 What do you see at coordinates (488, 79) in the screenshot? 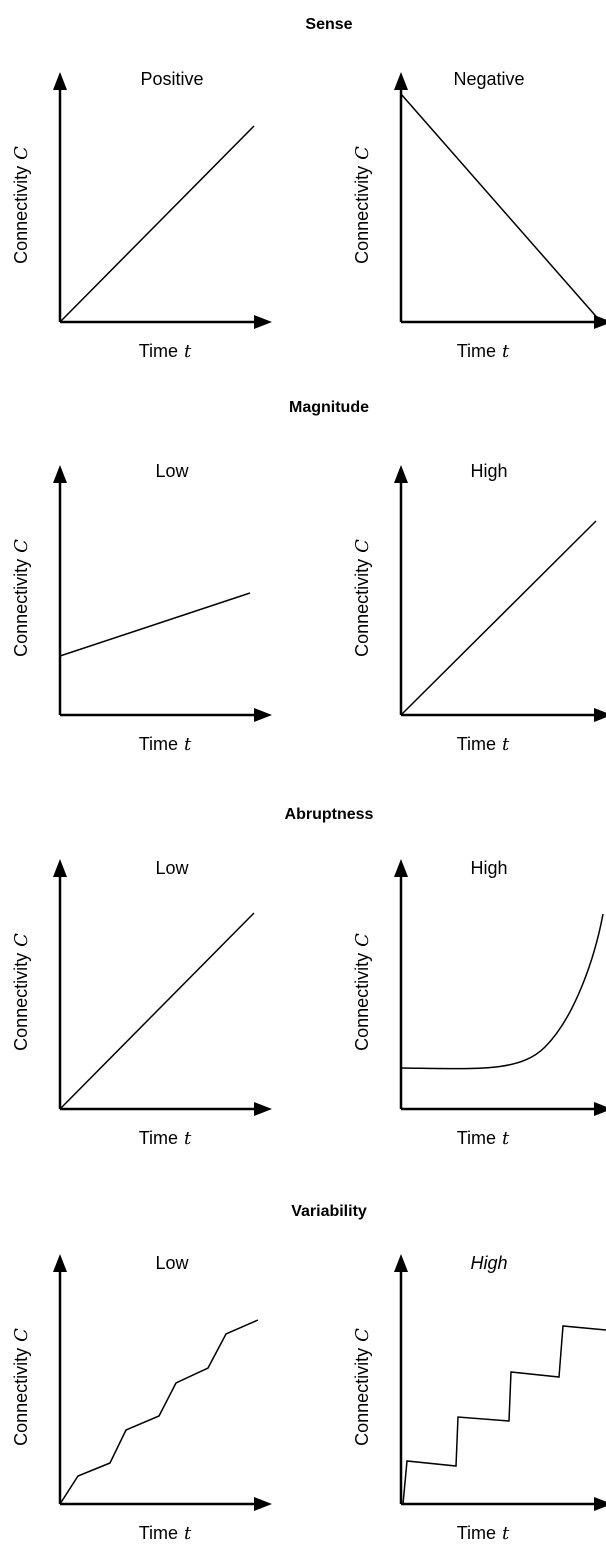
I see `panel-label: Negative` at bounding box center [488, 79].